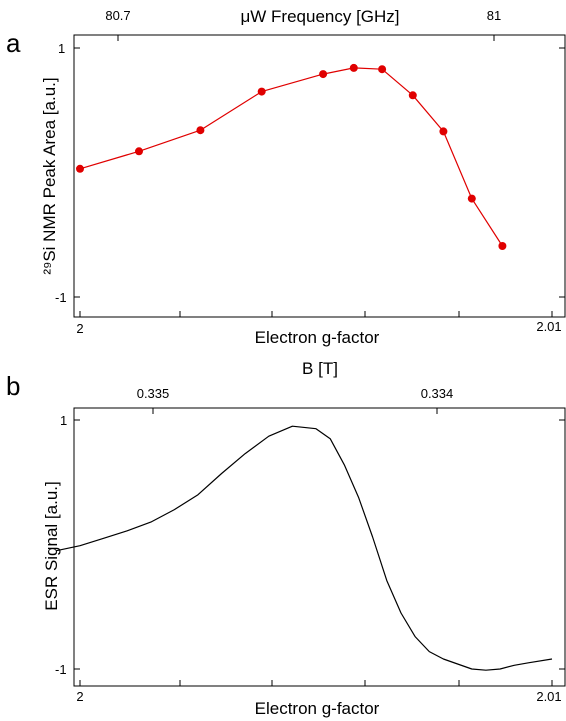 Image resolution: width=566 pixels, height=721 pixels. Describe the element at coordinates (51, 545) in the screenshot. I see `panel-b-y-axis-title: ESR Signal [a.u.]` at that location.